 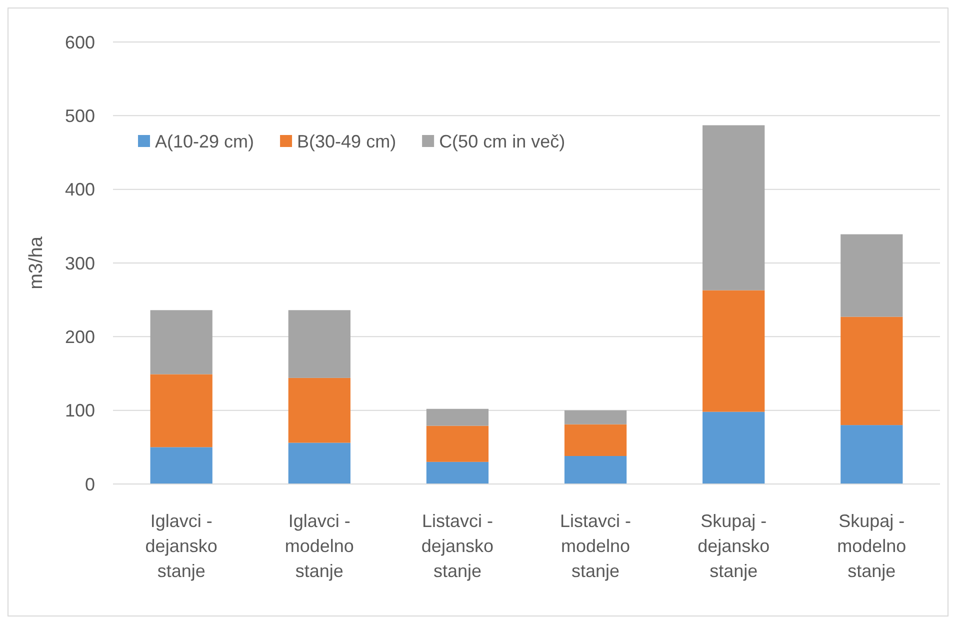 I want to click on x-tick-label: Skupaj - dejansko stanje, so click(x=734, y=546).